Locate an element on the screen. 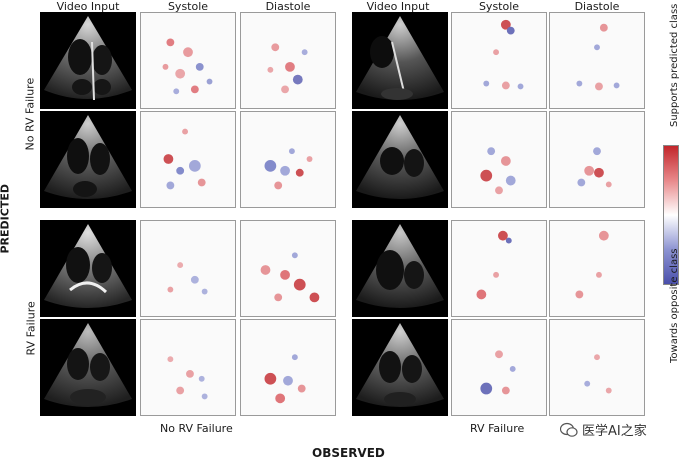  observed-col-rv-failure: RV Failure is located at coordinates (497, 428).